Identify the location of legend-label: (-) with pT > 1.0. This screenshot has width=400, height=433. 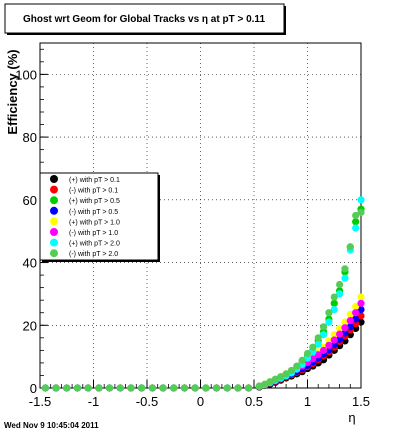
(93, 233).